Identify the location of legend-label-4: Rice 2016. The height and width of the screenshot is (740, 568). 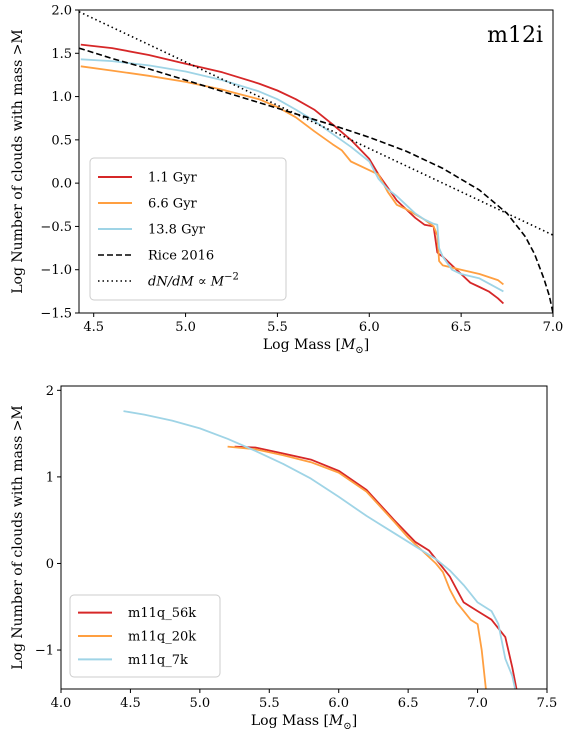
(181, 256).